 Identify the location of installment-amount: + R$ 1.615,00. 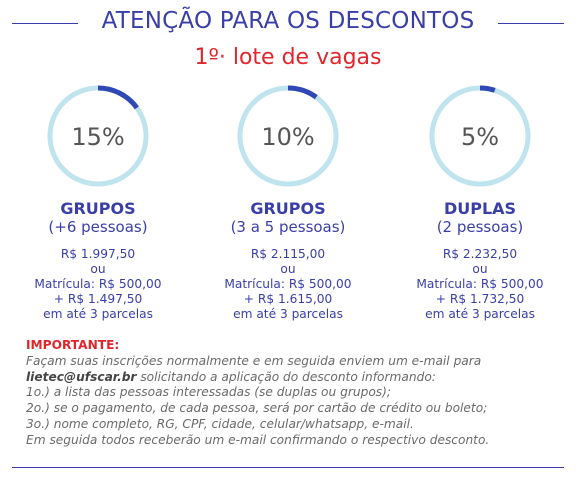
(288, 299).